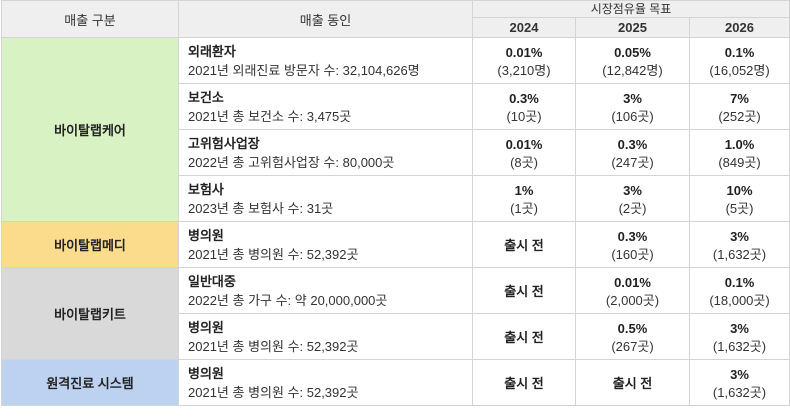 The width and height of the screenshot is (790, 418). What do you see at coordinates (739, 208) in the screenshot?
I see `value-sub: (5곳)` at bounding box center [739, 208].